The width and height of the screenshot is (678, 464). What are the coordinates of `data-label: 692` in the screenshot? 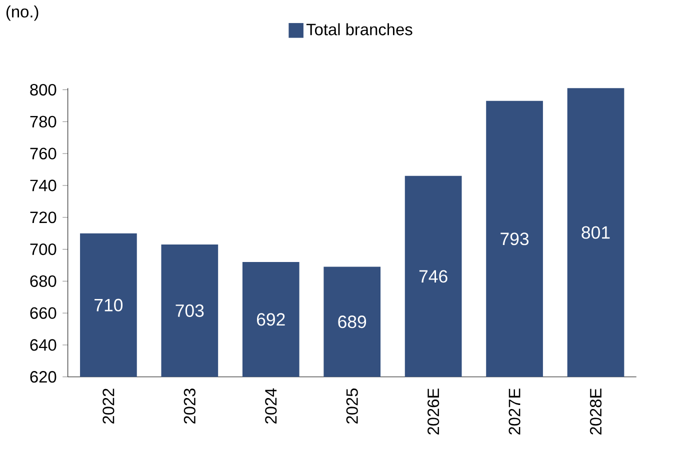 It's located at (270, 319).